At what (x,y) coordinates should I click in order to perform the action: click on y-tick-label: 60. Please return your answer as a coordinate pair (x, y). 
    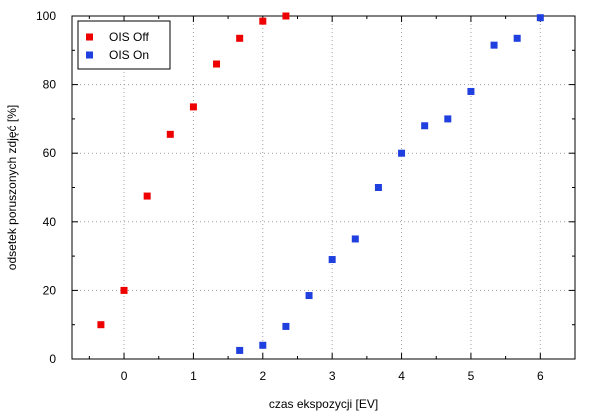
    Looking at the image, I should click on (50, 153).